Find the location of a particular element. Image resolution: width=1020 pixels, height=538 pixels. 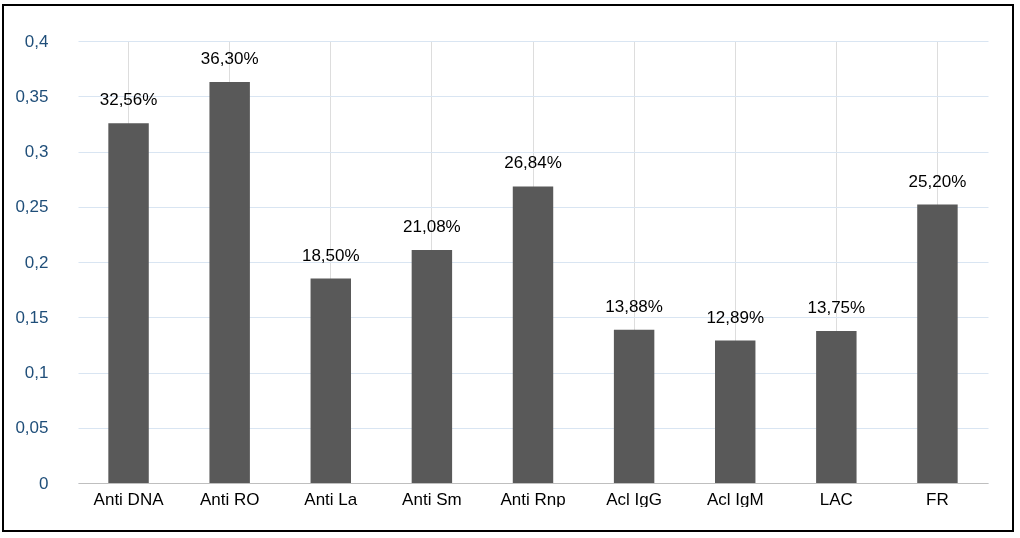

x-tick-label: Anti Sm is located at coordinates (432, 499).